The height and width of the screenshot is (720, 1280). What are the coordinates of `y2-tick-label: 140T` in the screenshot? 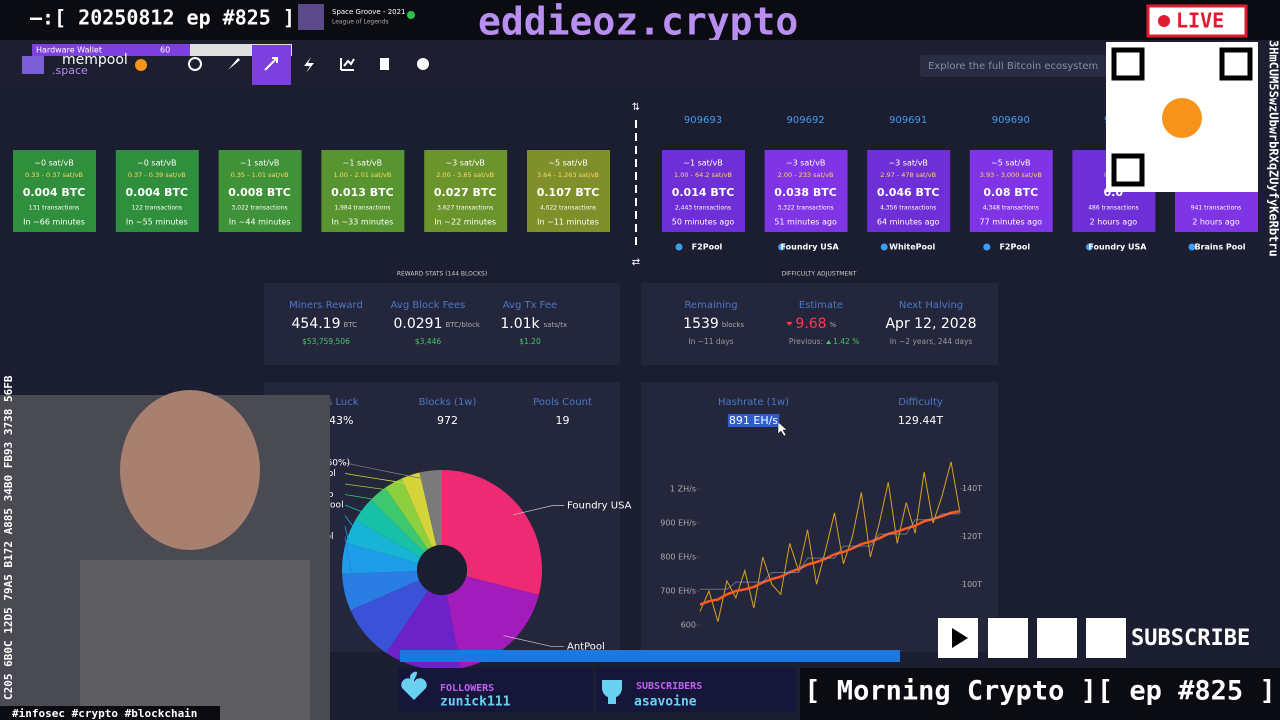 It's located at (972, 488).